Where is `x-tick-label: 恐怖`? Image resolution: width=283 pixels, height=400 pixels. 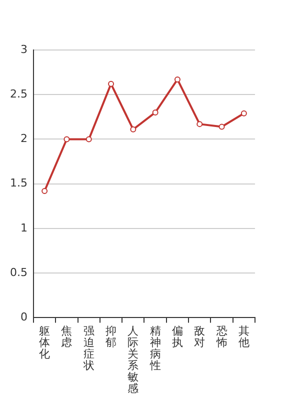 x-tick-label: 恐怖 is located at coordinates (221, 336).